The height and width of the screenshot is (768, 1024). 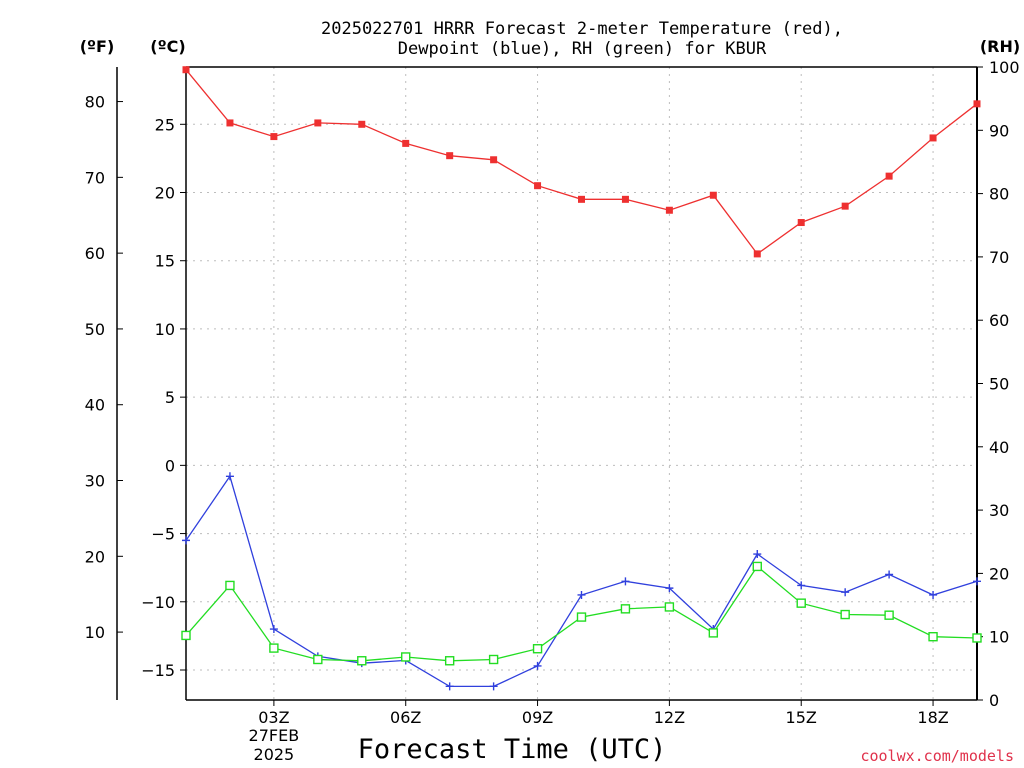 I want to click on series-rh, so click(x=581, y=613).